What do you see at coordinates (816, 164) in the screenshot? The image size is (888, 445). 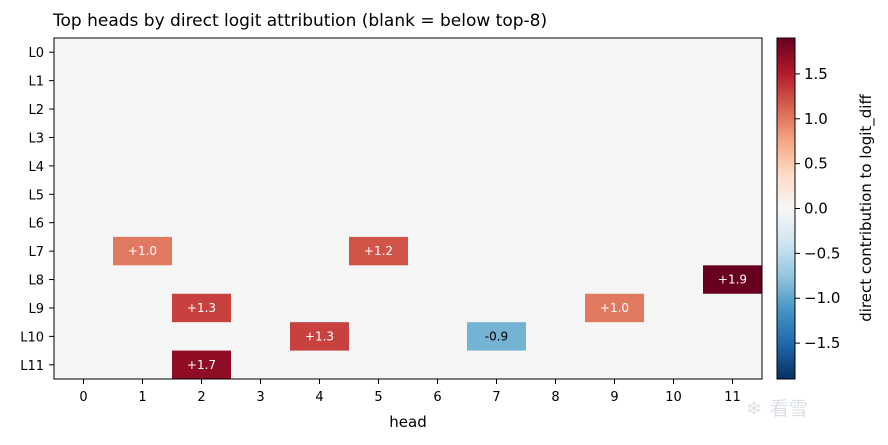 I see `colorbar-tick-label: 0.5` at bounding box center [816, 164].